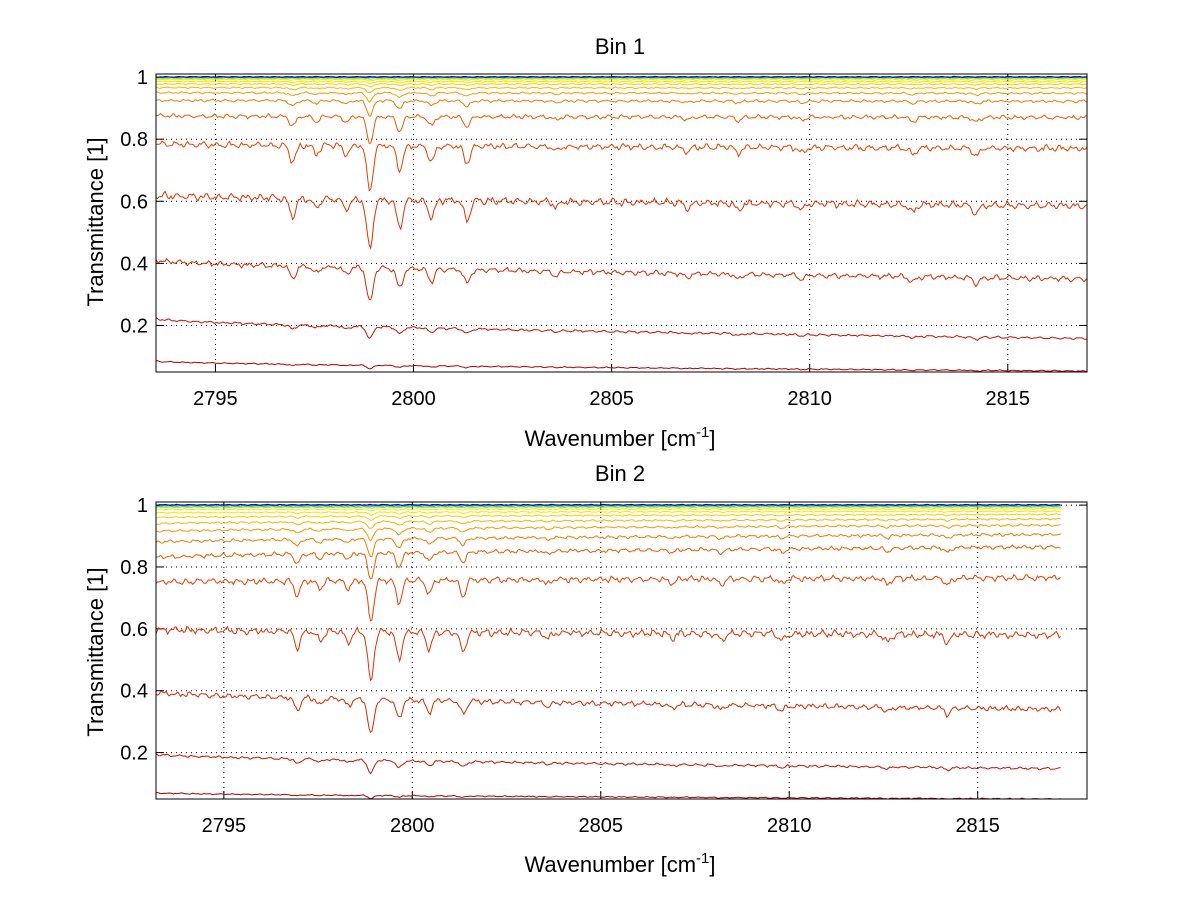 Image resolution: width=1200 pixels, height=901 pixels. Describe the element at coordinates (620, 473) in the screenshot. I see `chart-title: Bin 2` at that location.